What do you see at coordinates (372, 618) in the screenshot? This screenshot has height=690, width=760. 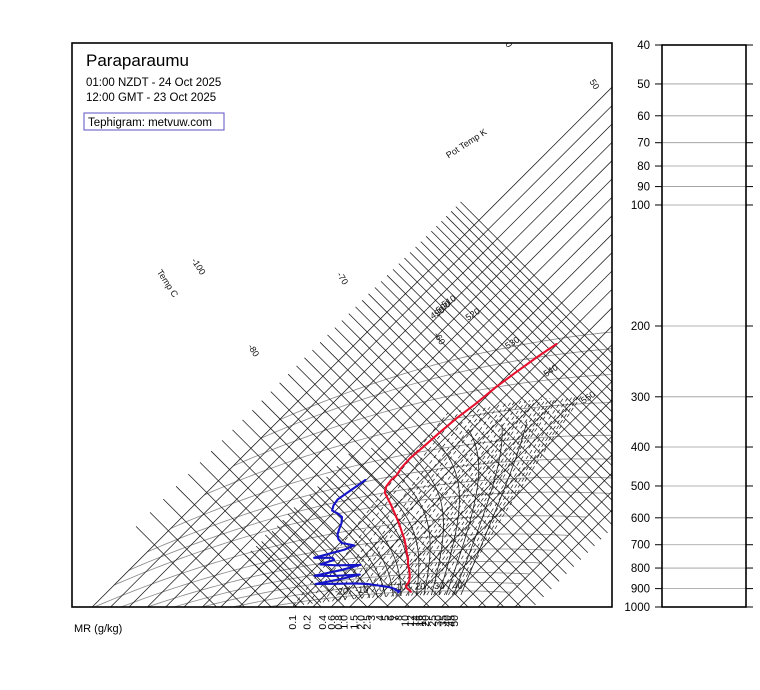 I see `mr-tick-label: 3` at bounding box center [372, 618].